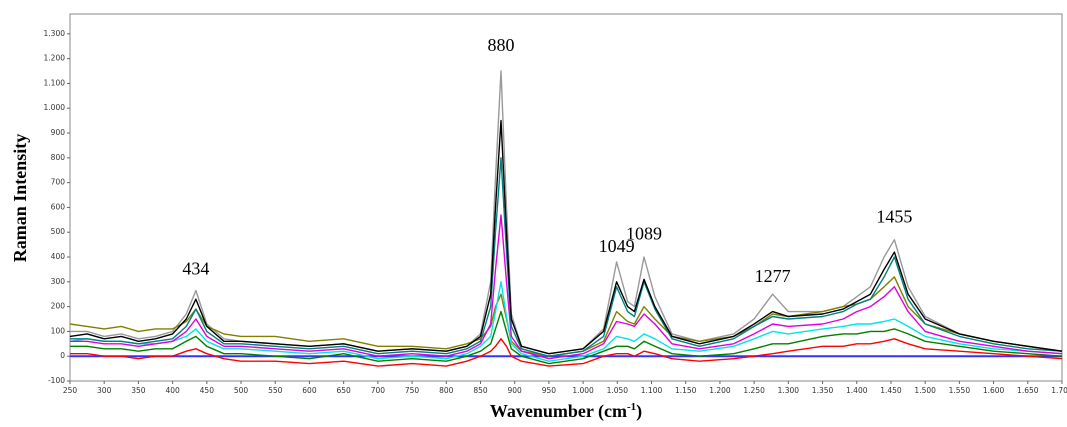  Describe the element at coordinates (501, 45) in the screenshot. I see `peak-label: 880` at that location.